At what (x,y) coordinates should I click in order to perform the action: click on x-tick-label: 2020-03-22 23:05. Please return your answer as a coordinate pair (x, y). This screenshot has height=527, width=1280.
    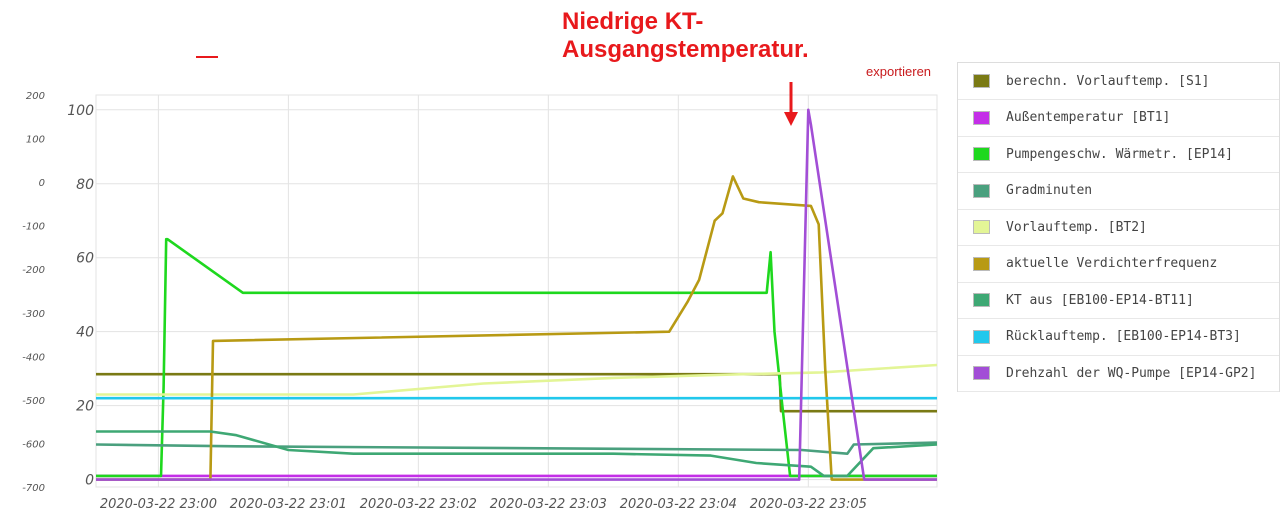
    Looking at the image, I should click on (808, 504).